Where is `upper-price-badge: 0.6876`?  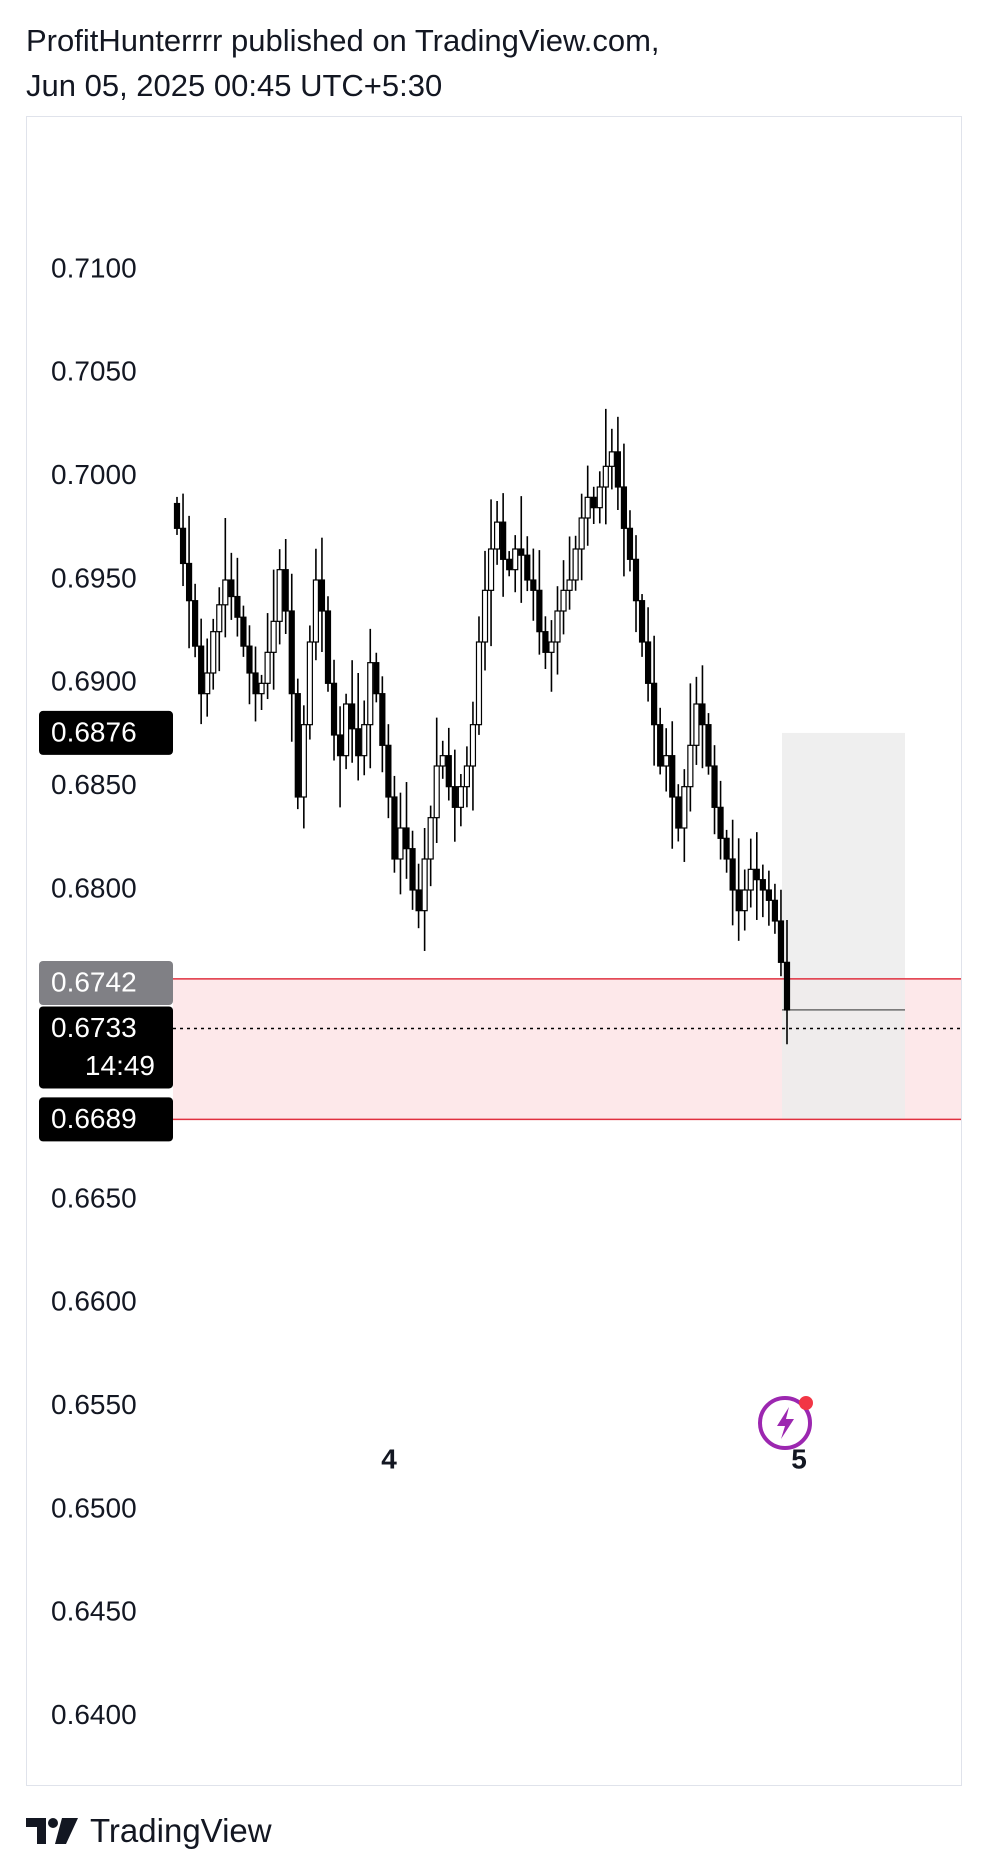 upper-price-badge: 0.6876 is located at coordinates (94, 731).